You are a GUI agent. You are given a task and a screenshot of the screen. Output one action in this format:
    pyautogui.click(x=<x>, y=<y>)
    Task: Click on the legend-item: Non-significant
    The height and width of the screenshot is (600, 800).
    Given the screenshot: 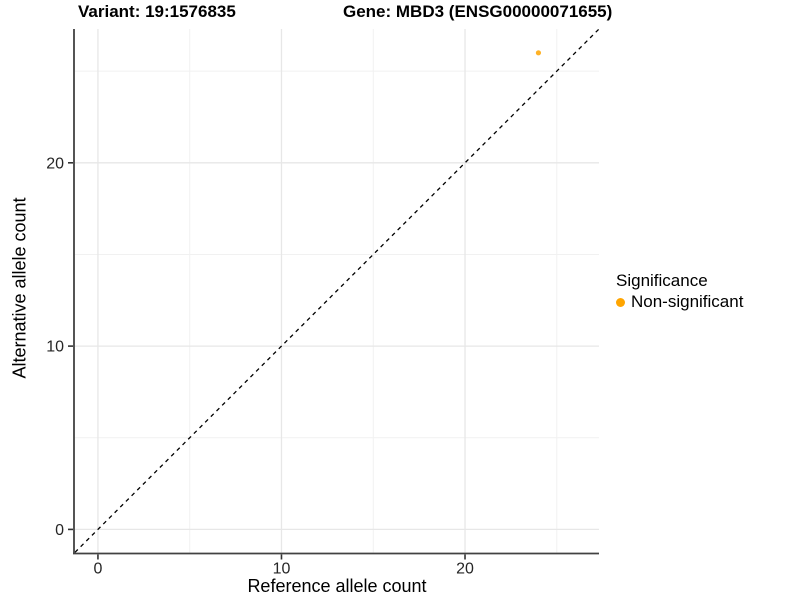 What is the action you would take?
    pyautogui.click(x=679, y=302)
    